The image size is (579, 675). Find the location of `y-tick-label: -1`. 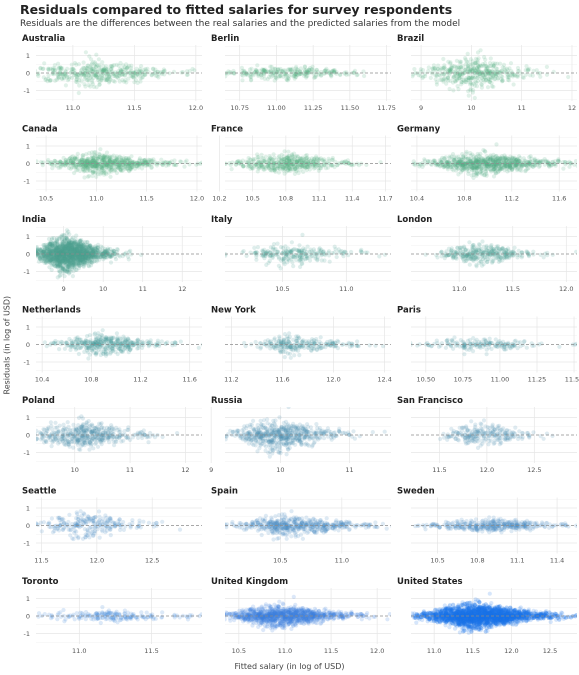

y-tick-label: -1 is located at coordinates (27, 181).